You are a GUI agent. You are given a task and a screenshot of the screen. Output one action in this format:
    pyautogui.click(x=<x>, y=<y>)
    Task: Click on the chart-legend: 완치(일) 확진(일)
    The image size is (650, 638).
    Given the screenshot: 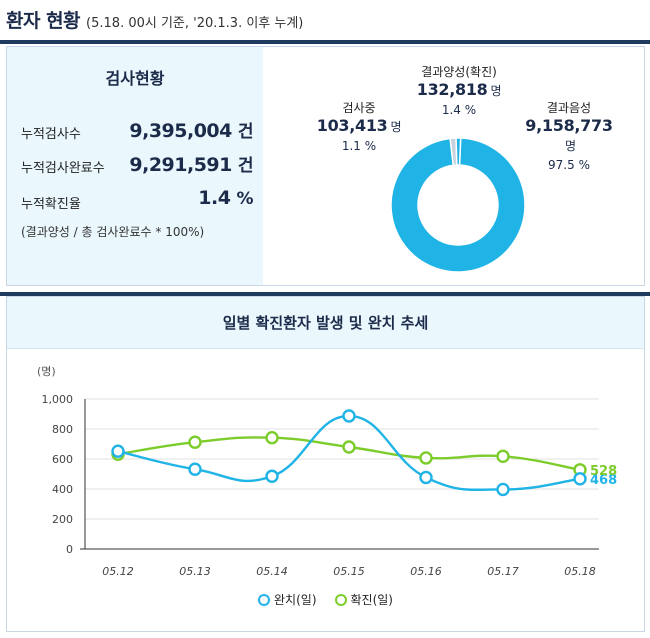 What is the action you would take?
    pyautogui.click(x=325, y=599)
    